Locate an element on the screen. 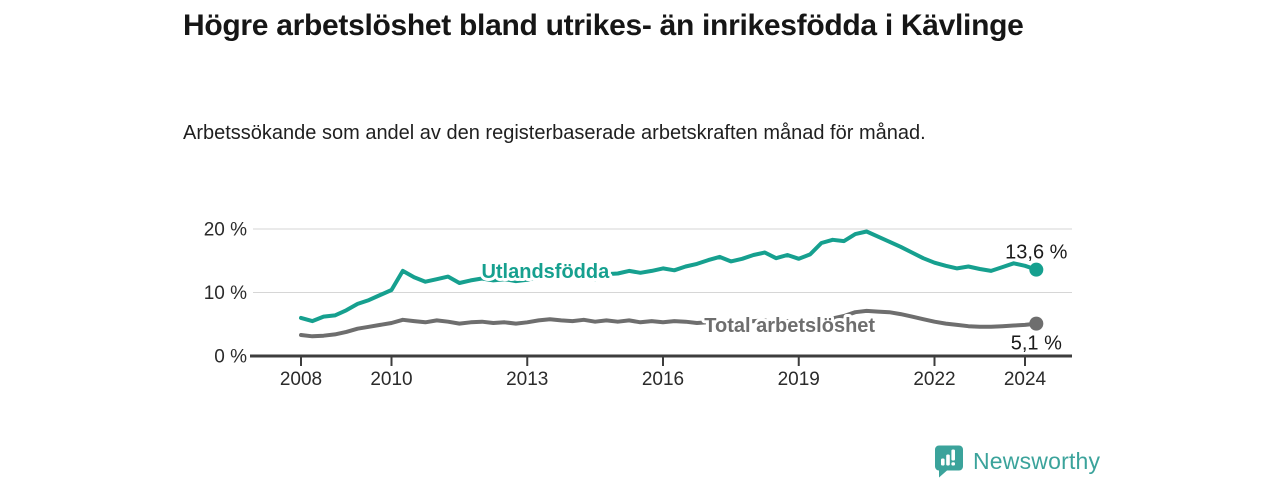 Image resolution: width=1280 pixels, height=480 pixels. series-label-utlandsfodda: Utlandsfödda is located at coordinates (545, 272).